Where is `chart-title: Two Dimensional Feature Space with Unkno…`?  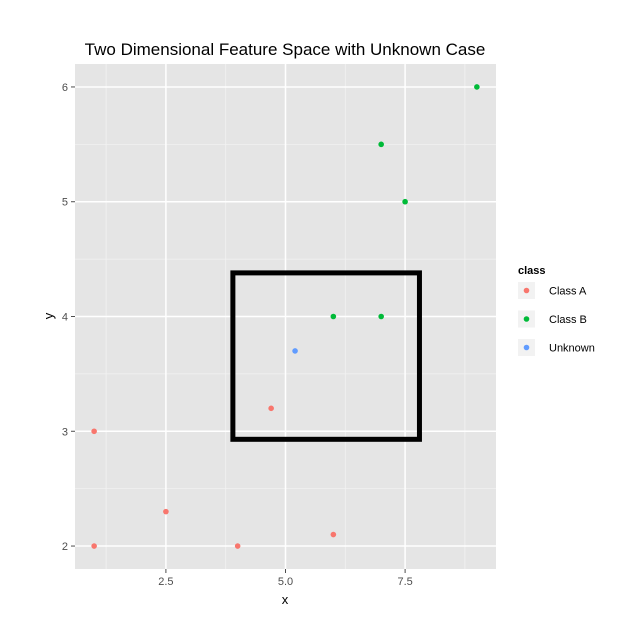
chart-title: Two Dimensional Feature Space with Unkno… is located at coordinates (285, 49).